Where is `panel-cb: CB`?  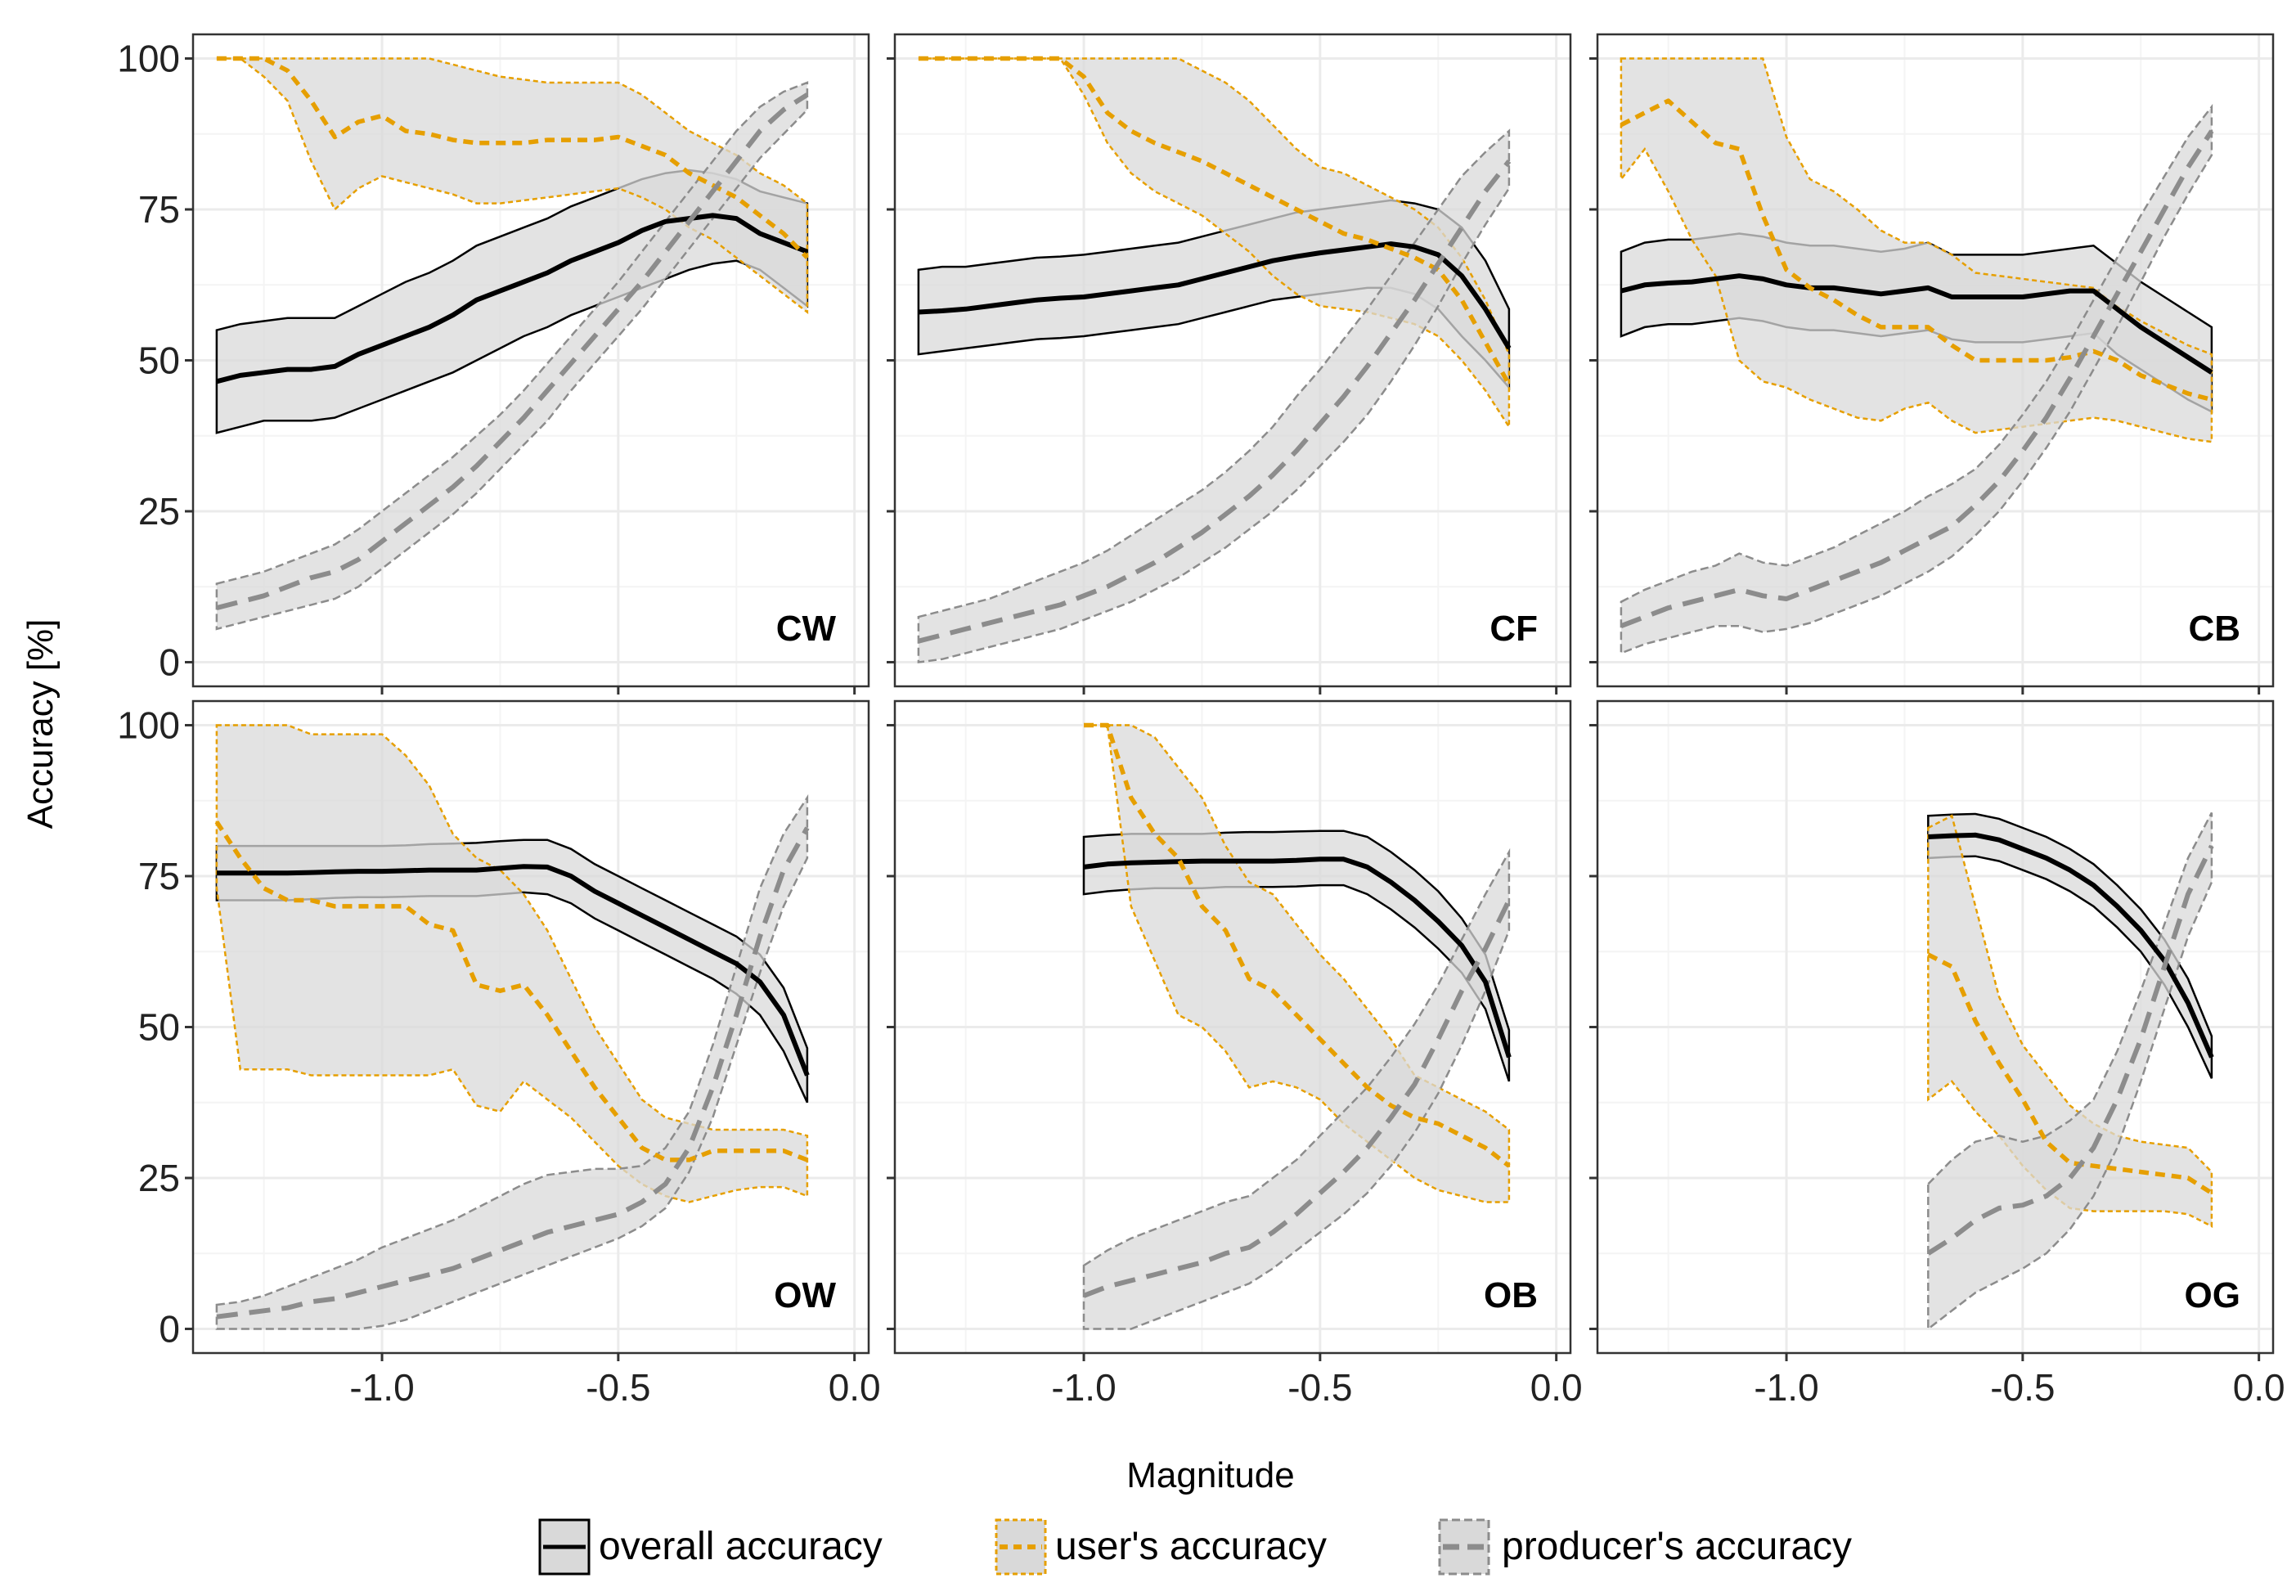 panel-cb: CB is located at coordinates (1936, 360).